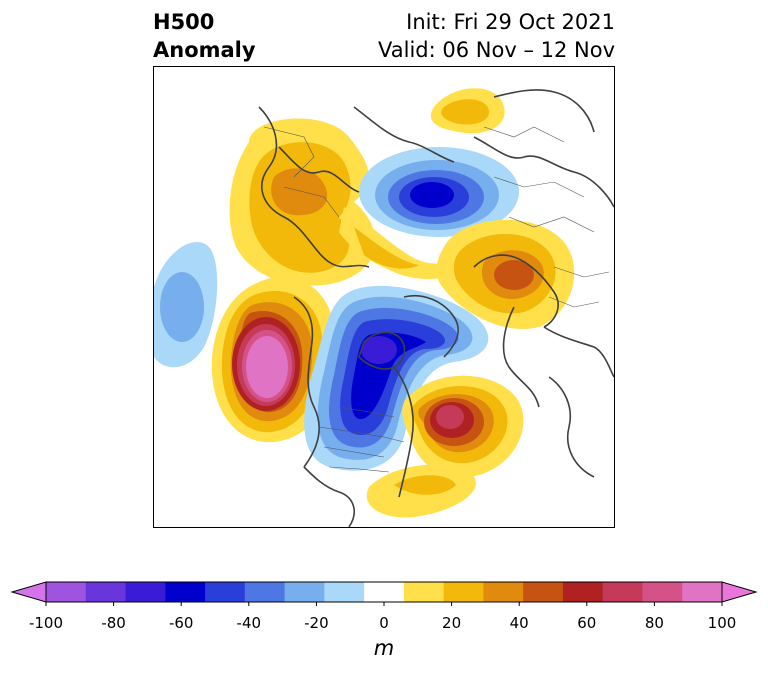 The image size is (768, 673). I want to click on colorbar-tick-label: -80, so click(113, 623).